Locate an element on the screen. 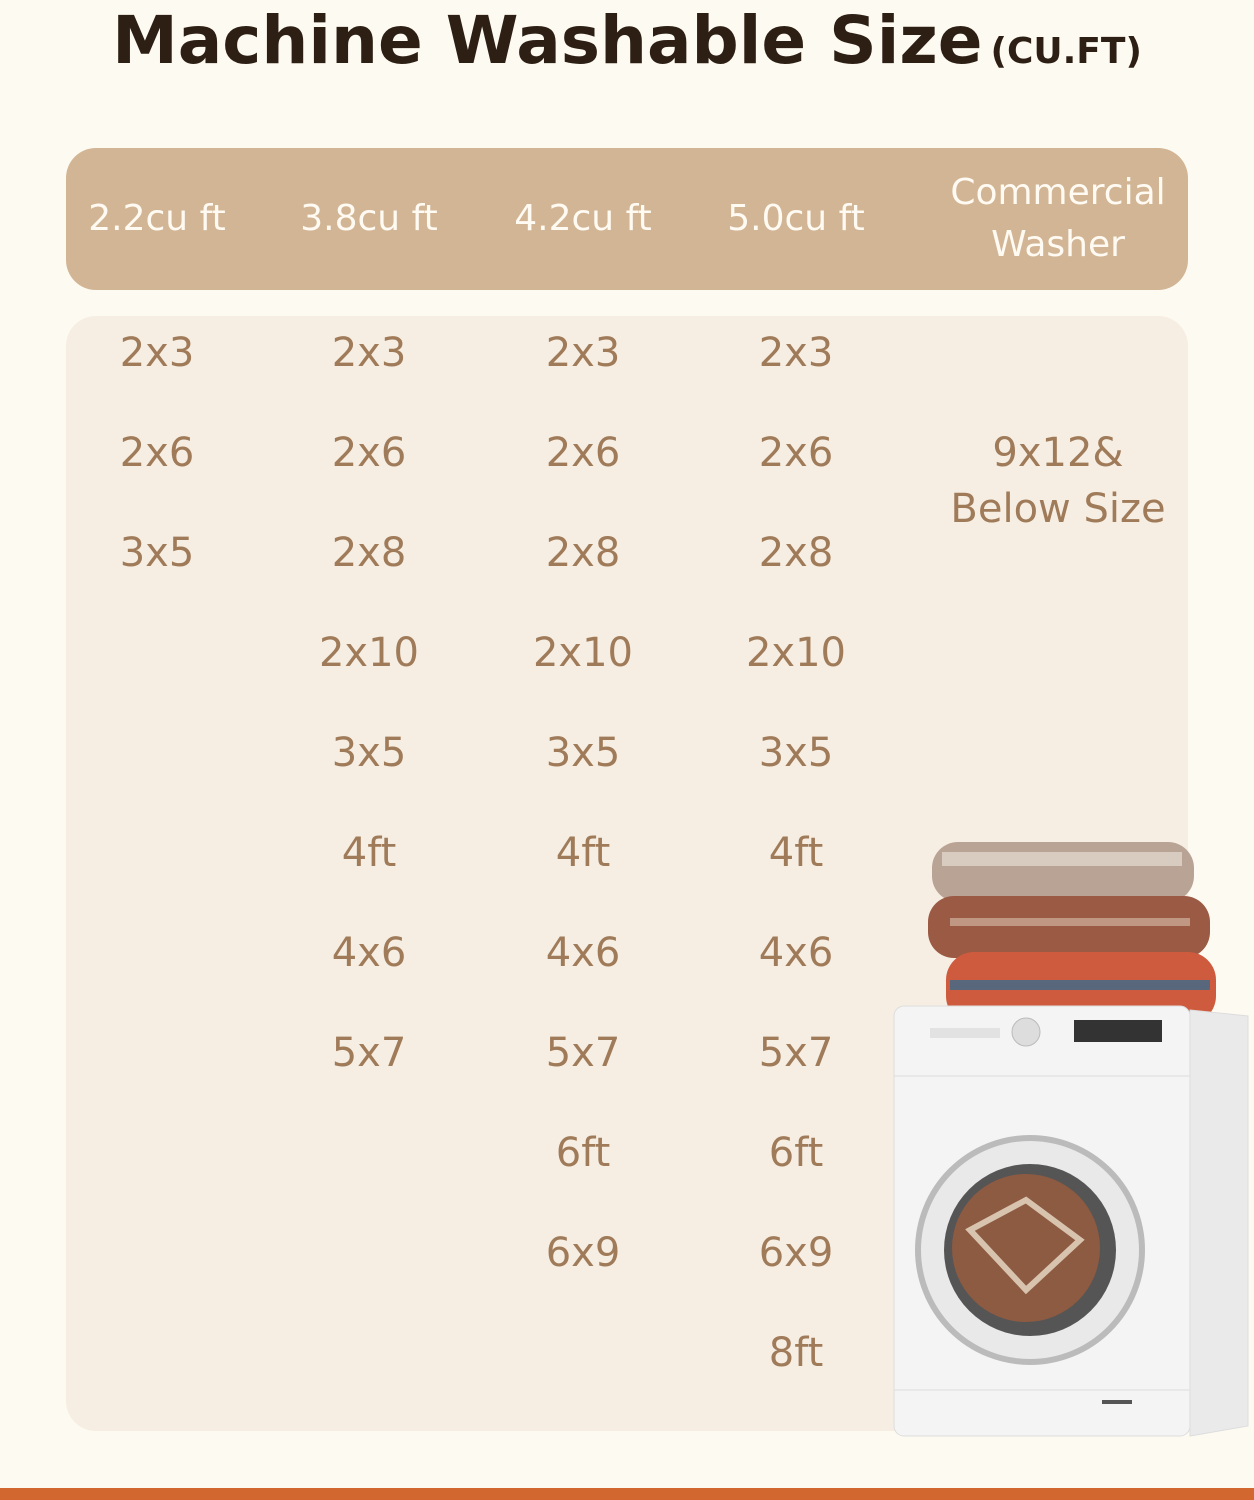  title-main: Machine Washable Size is located at coordinates (547, 40).